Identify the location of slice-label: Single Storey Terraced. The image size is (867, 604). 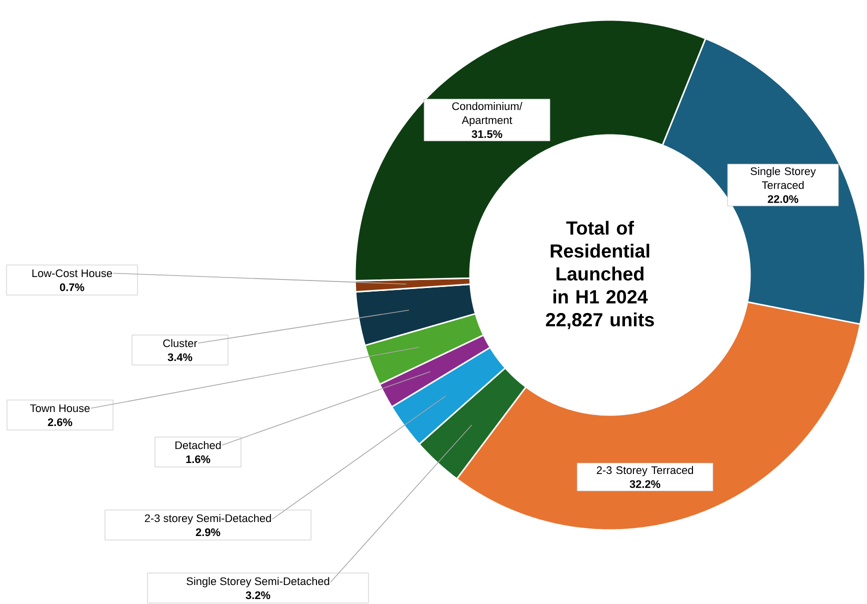
(783, 178).